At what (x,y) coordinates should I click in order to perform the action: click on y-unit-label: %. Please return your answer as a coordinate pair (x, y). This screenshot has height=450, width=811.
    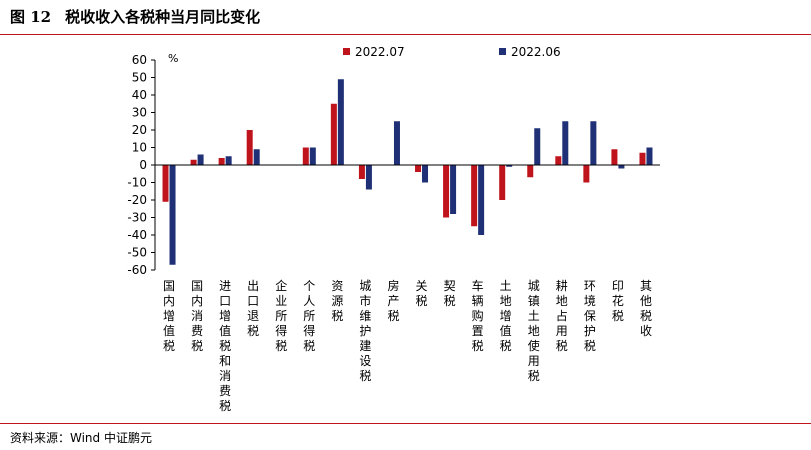
    Looking at the image, I should click on (173, 58).